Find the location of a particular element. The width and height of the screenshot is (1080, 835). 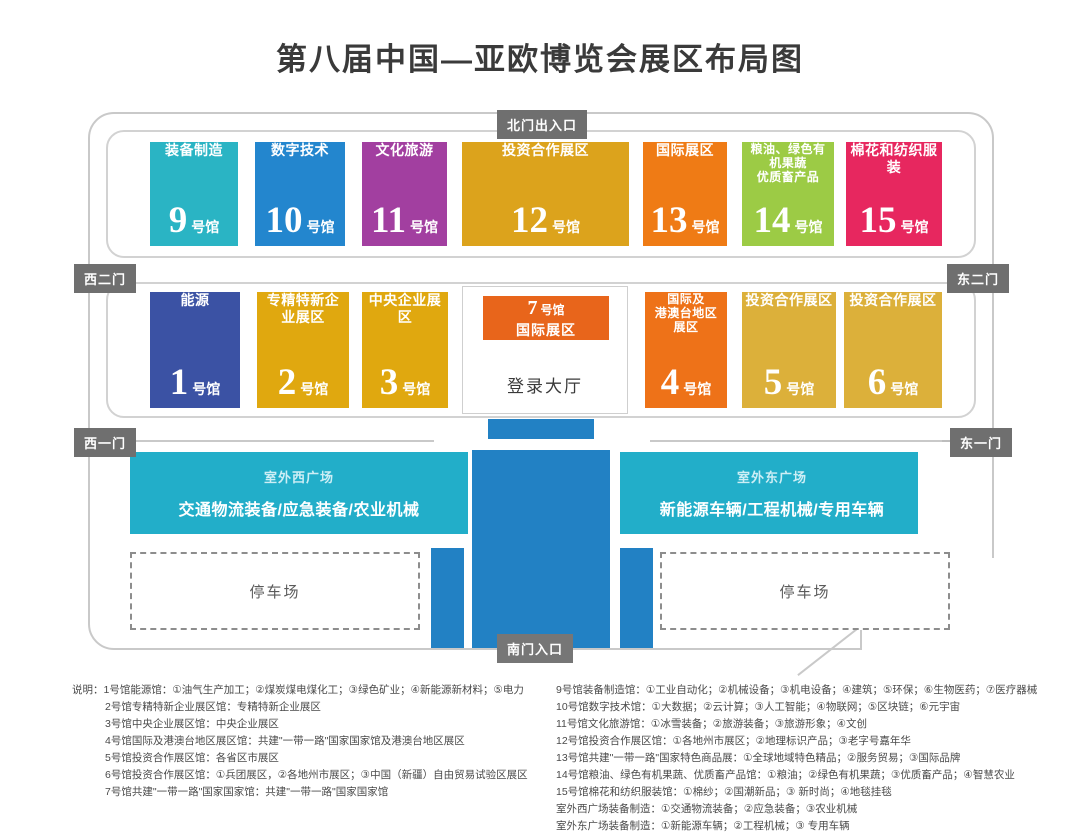

venue-divider-east is located at coordinates (822, 441).